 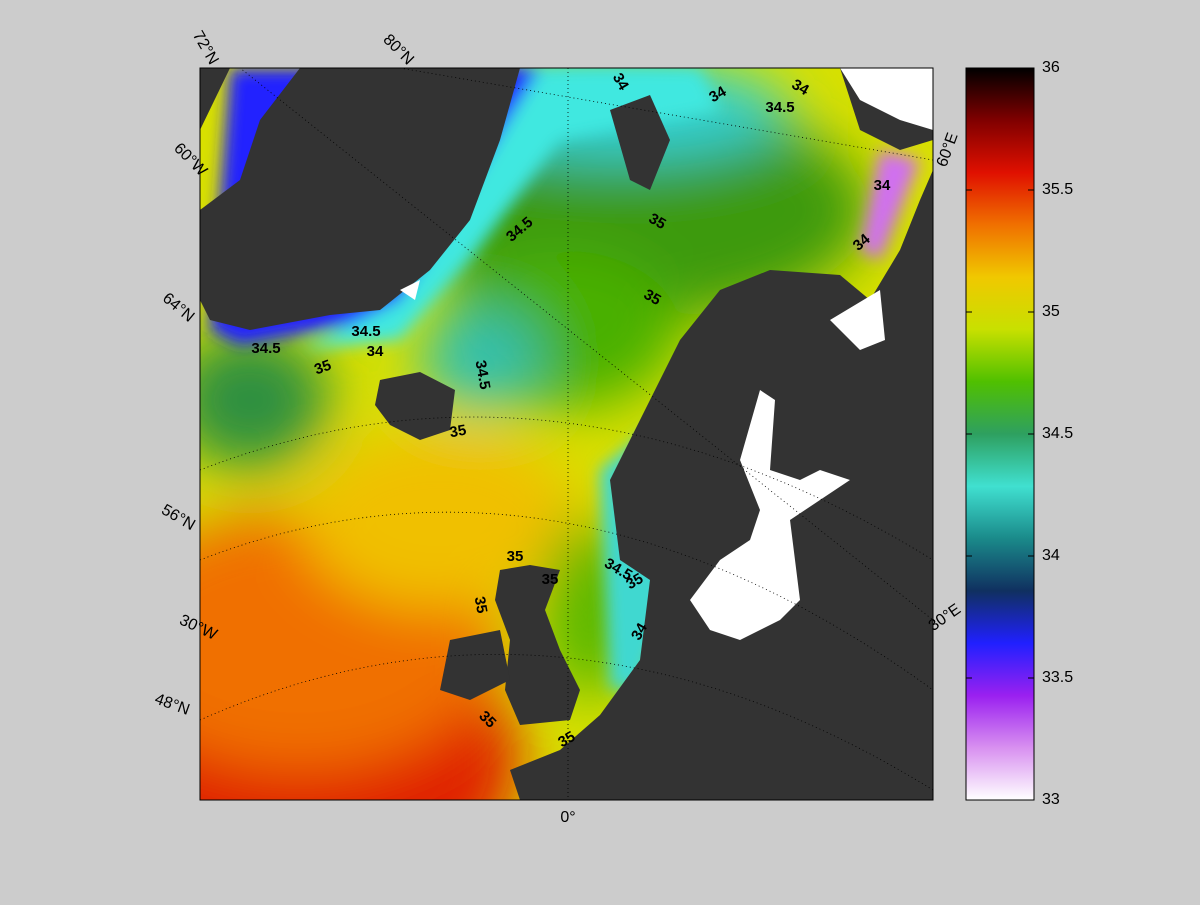 I want to click on colorbar-tick-label: 34.5, so click(x=1057, y=433).